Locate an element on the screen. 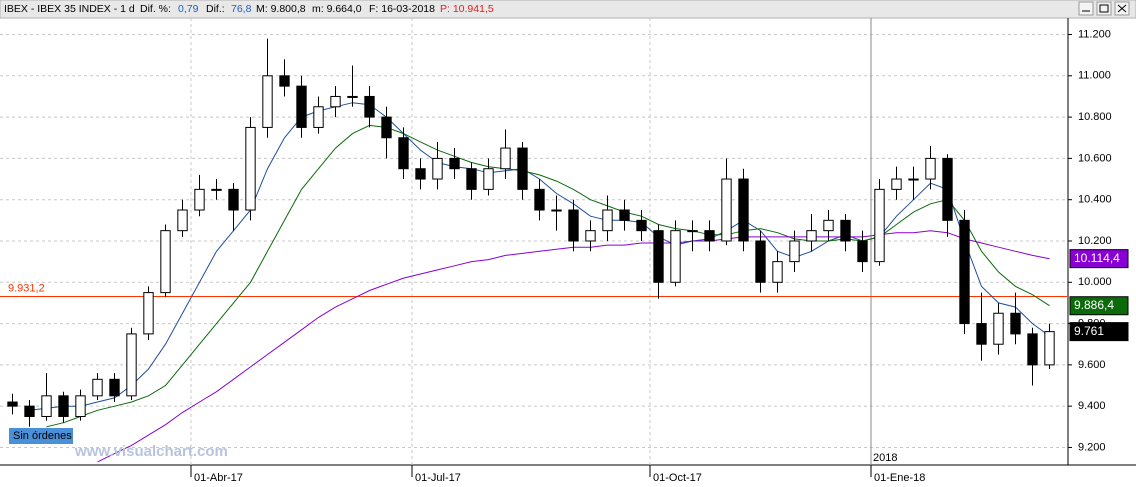 The width and height of the screenshot is (1136, 487). x-tick-label: 01-Ene-18 is located at coordinates (899, 478).